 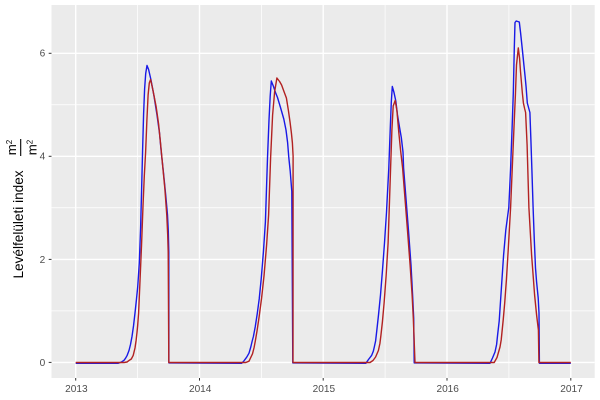 What do you see at coordinates (447, 389) in the screenshot?
I see `svg-text: 2016` at bounding box center [447, 389].